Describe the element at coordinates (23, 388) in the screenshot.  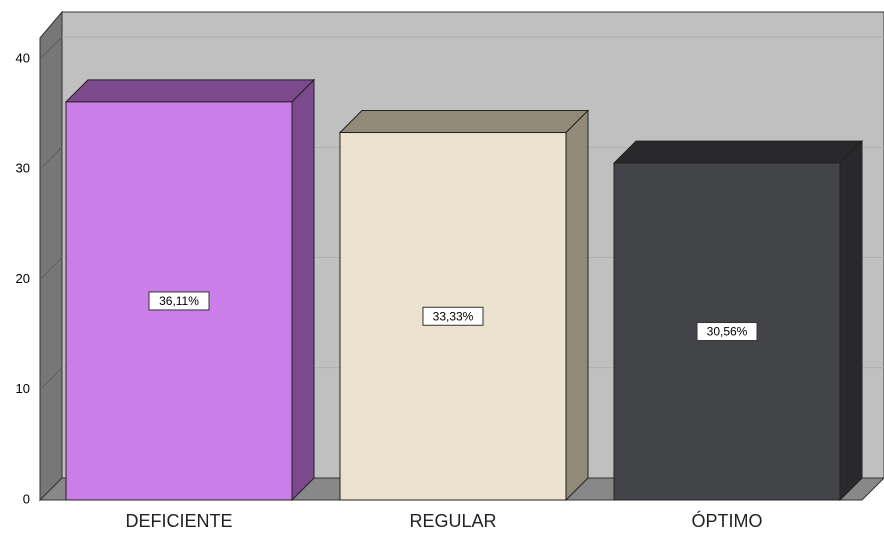
I see `y-tick-label: 10` at that location.